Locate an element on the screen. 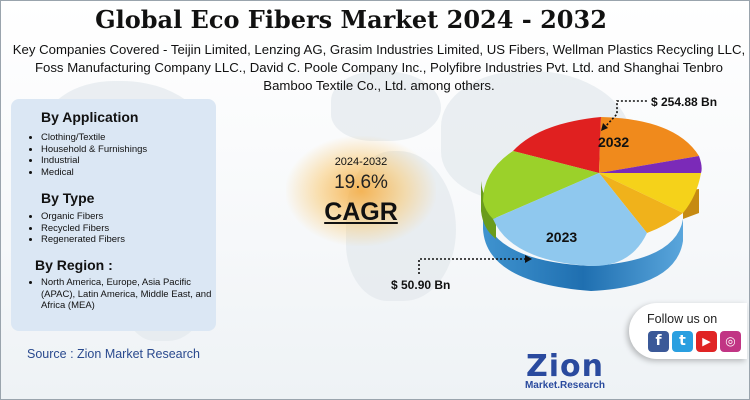 The height and width of the screenshot is (400, 750). source-text: Source : Zion Market Research is located at coordinates (113, 354).